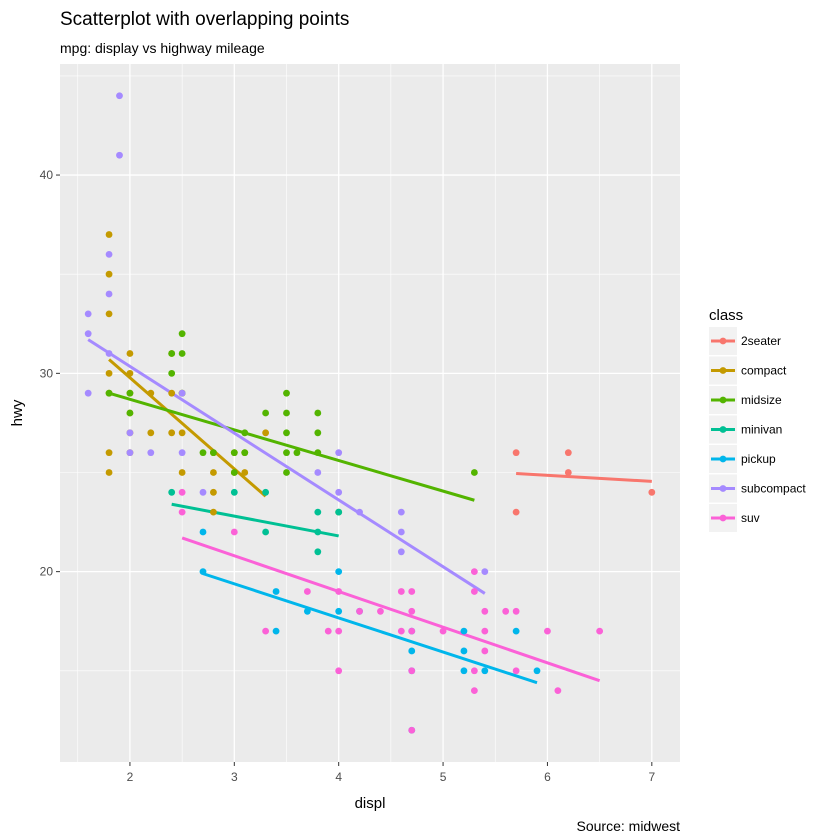 The width and height of the screenshot is (840, 840). What do you see at coordinates (651, 777) in the screenshot?
I see `x-tick-label: 7` at bounding box center [651, 777].